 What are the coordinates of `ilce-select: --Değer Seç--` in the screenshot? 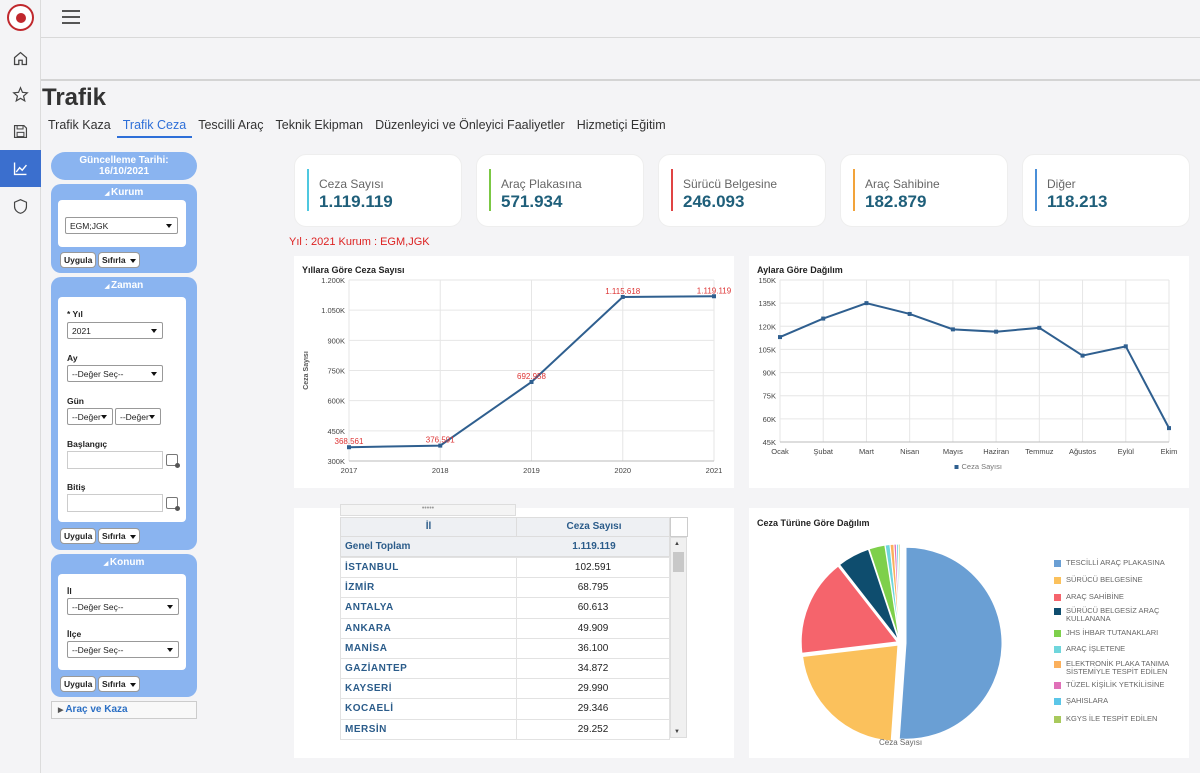 It's located at (123, 649).